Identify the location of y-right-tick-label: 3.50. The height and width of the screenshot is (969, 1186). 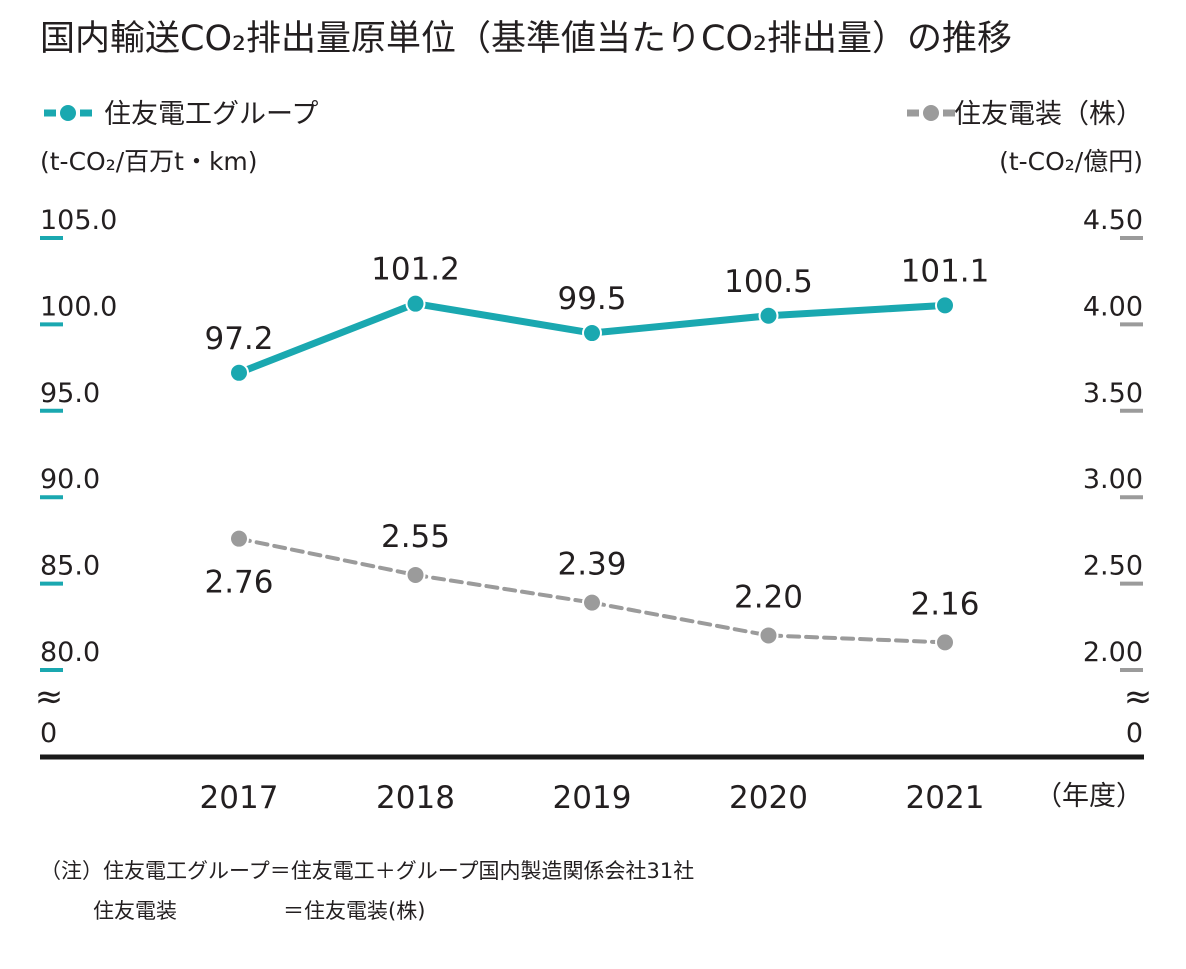
(1113, 393).